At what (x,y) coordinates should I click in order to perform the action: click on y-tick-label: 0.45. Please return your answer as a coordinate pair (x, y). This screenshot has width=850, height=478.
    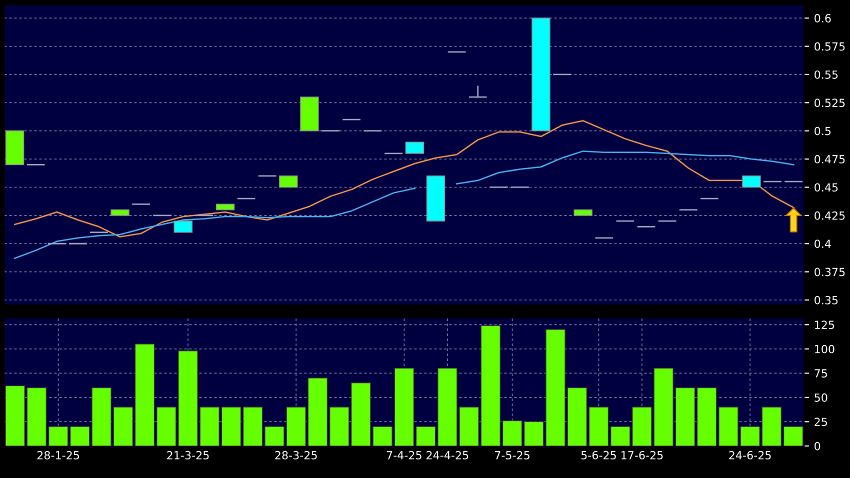
    Looking at the image, I should click on (826, 187).